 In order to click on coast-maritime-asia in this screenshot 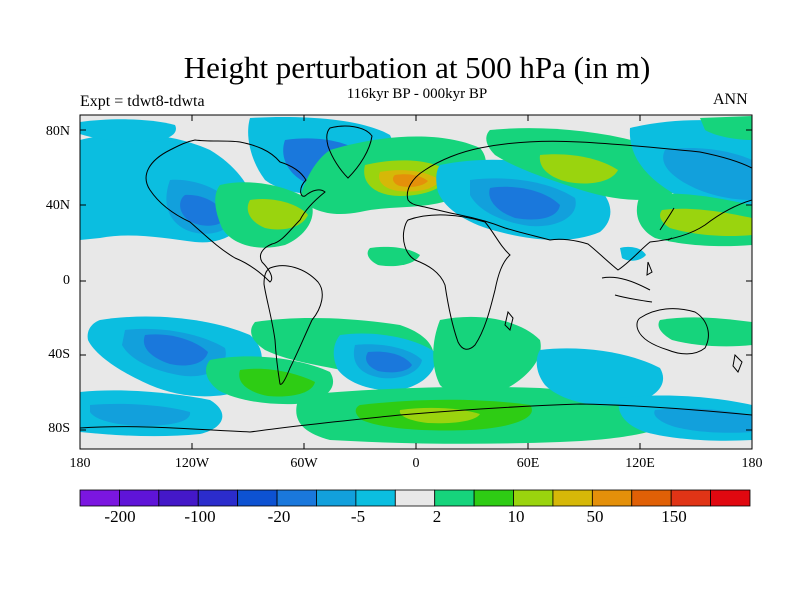, I will do `click(627, 282)`.